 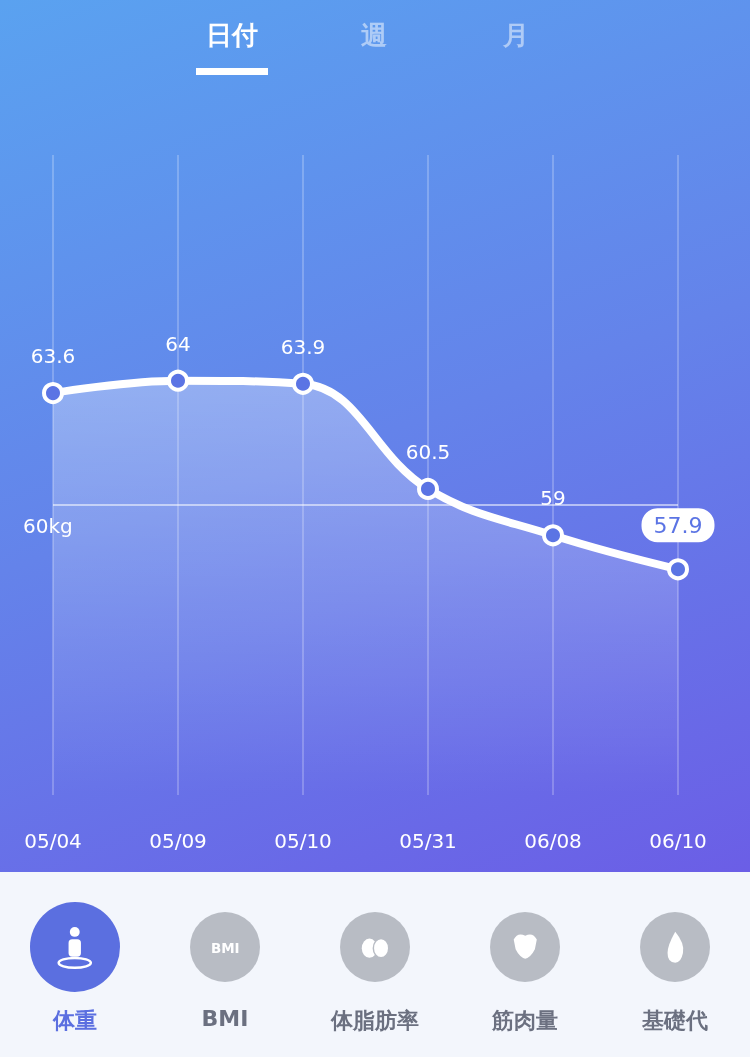 What do you see at coordinates (553, 841) in the screenshot?
I see `x-tick-label: 06/08` at bounding box center [553, 841].